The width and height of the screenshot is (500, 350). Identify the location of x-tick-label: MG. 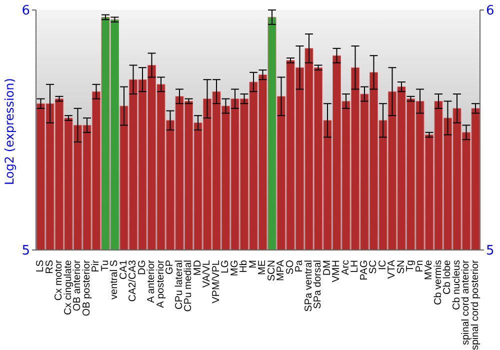
(234, 268).